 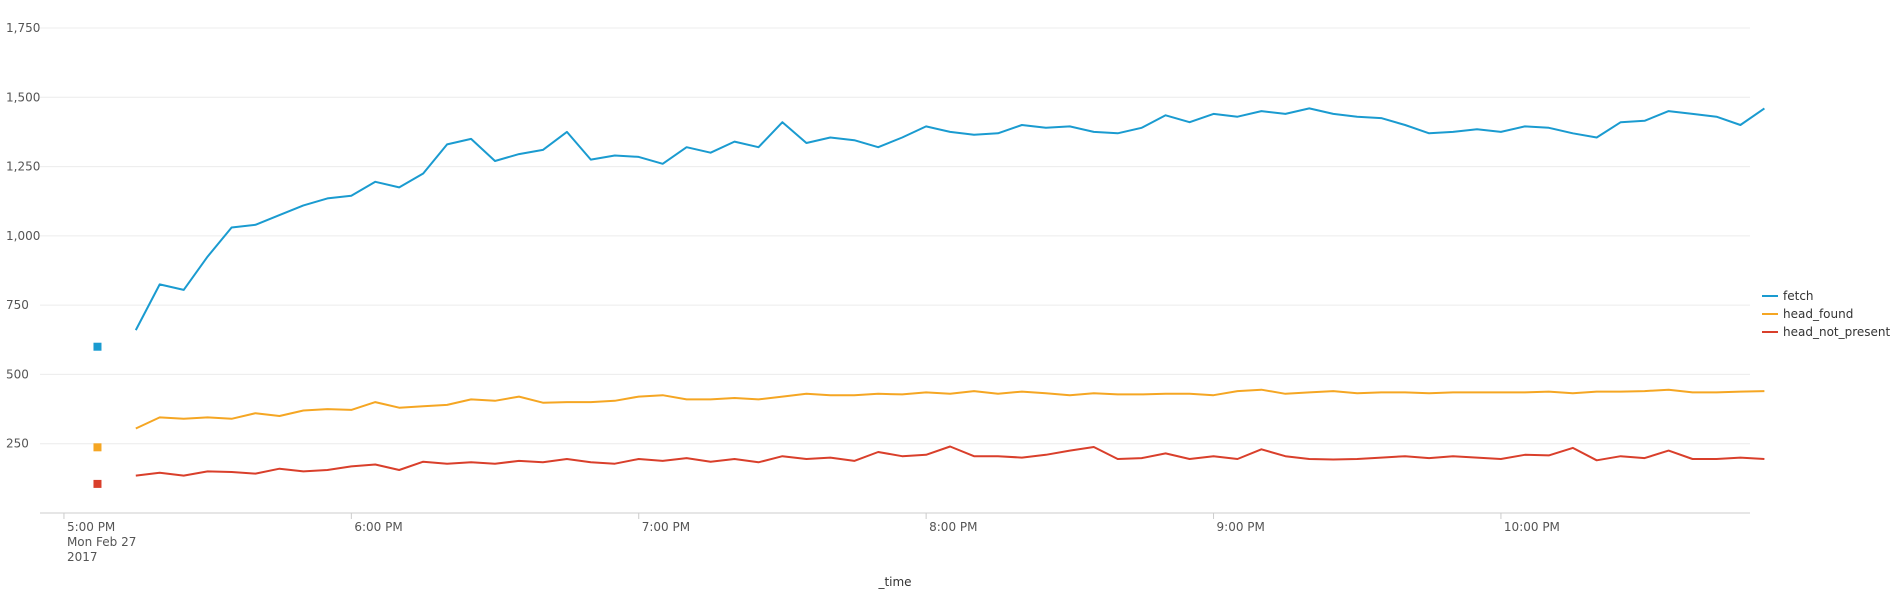 What do you see at coordinates (82, 557) in the screenshot?
I see `x-tick-sublabel: 2017` at bounding box center [82, 557].